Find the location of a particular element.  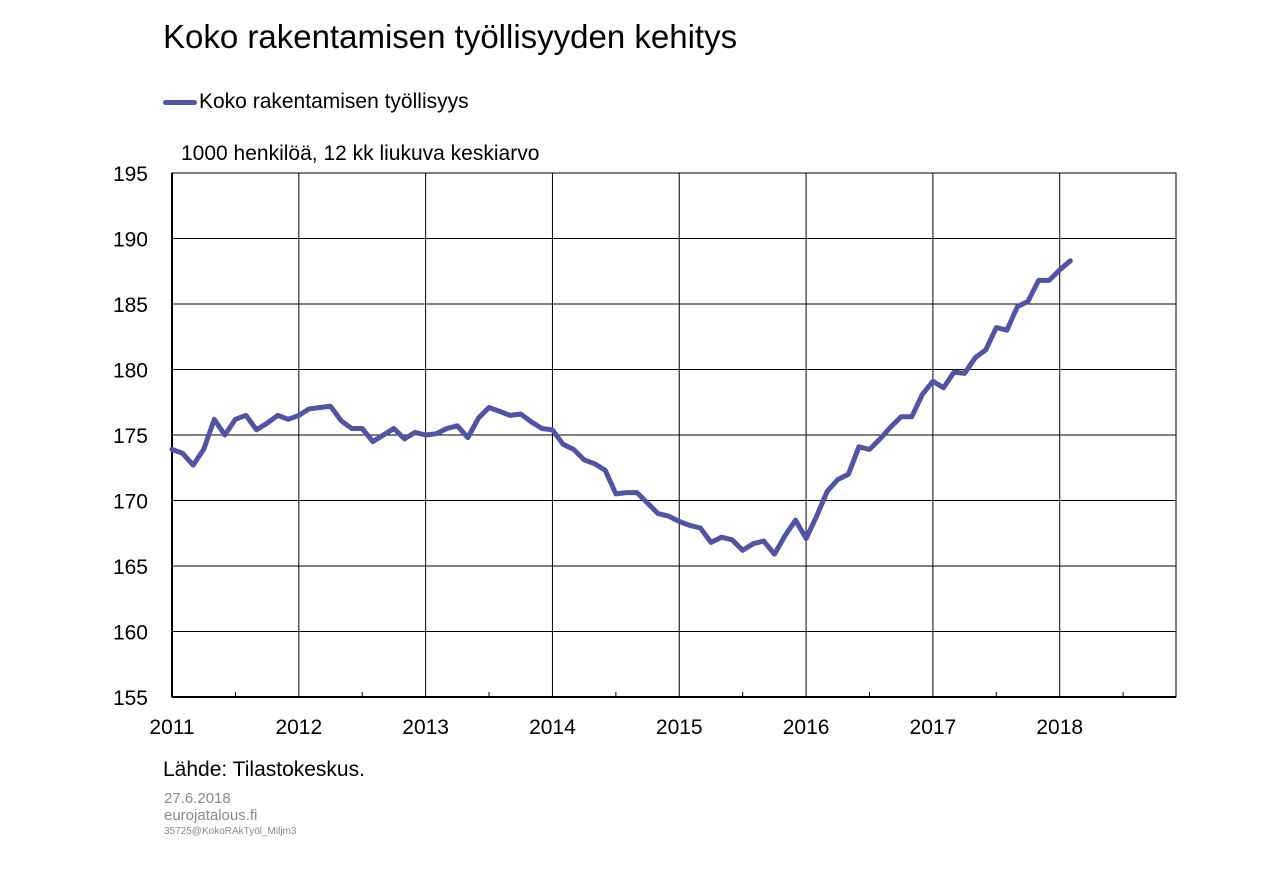

legend: Koko rakentamisen työllisyys is located at coordinates (316, 102).